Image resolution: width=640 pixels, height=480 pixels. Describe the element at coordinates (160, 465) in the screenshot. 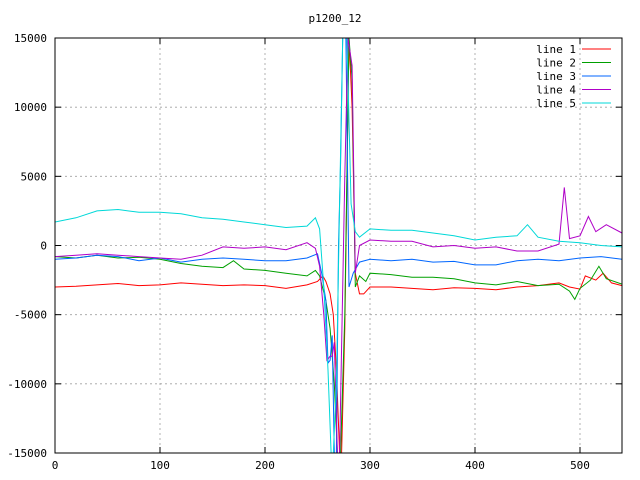

I see `x-tick-label: 100` at that location.